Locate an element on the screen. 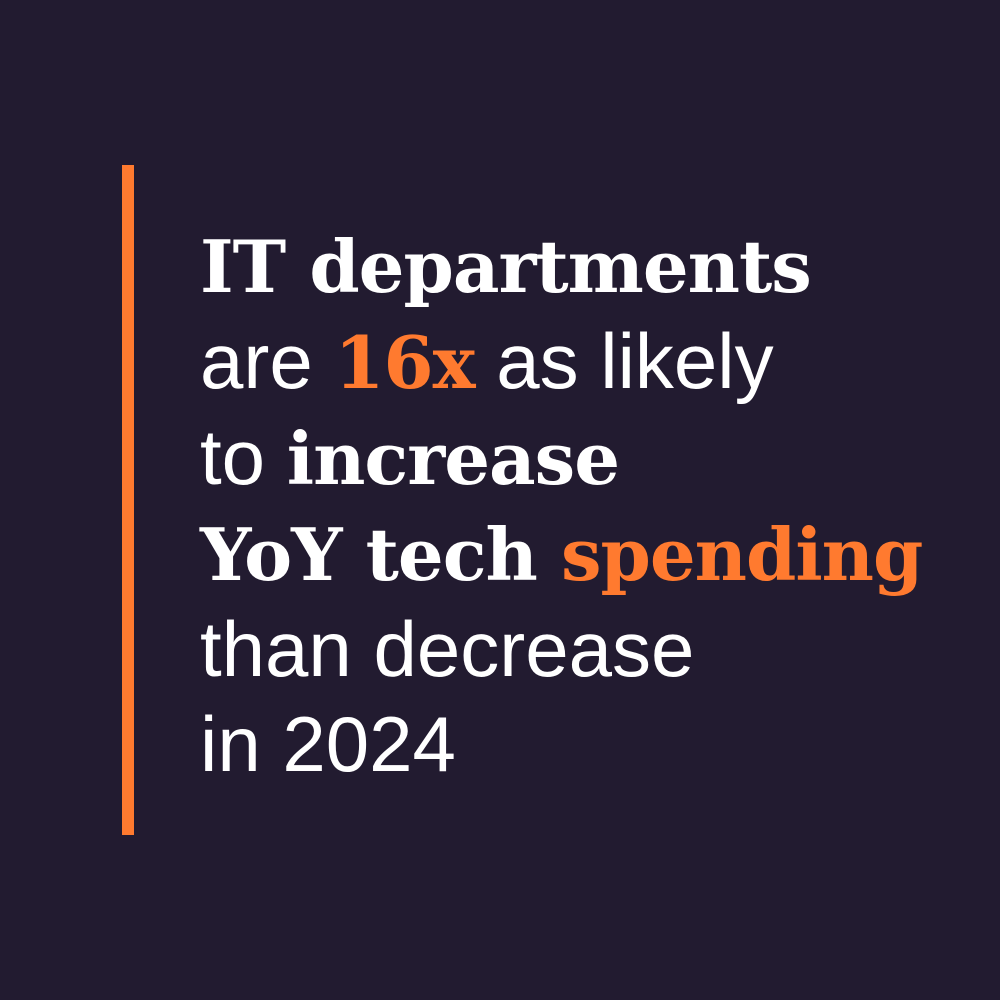  headline-line-4: YoY tech spending is located at coordinates (561, 554).